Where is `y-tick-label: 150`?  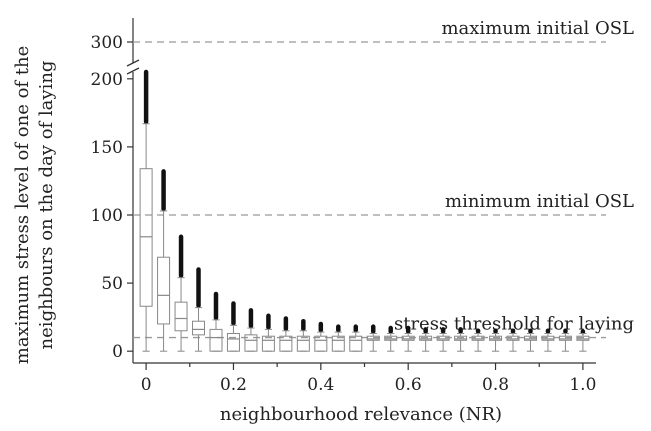
y-tick-label: 150 is located at coordinates (107, 148).